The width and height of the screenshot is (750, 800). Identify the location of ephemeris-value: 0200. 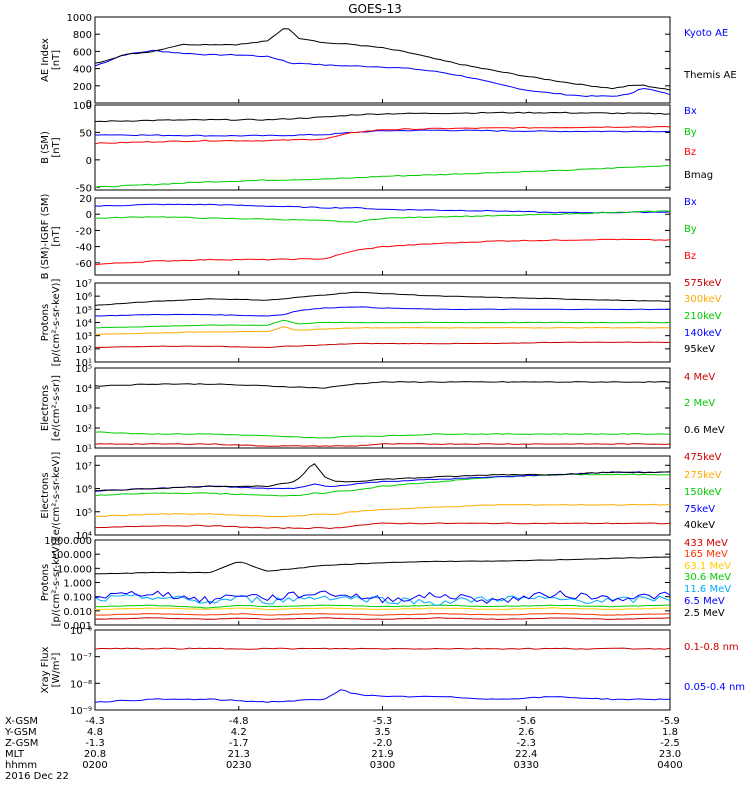
(94, 765).